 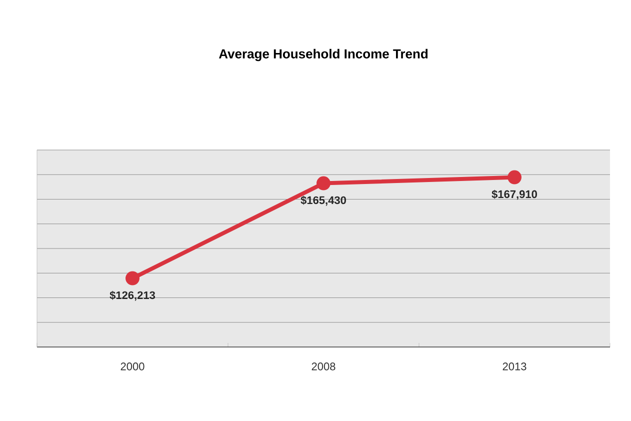 What do you see at coordinates (323, 55) in the screenshot?
I see `chart-title: Average Household Income Trend` at bounding box center [323, 55].